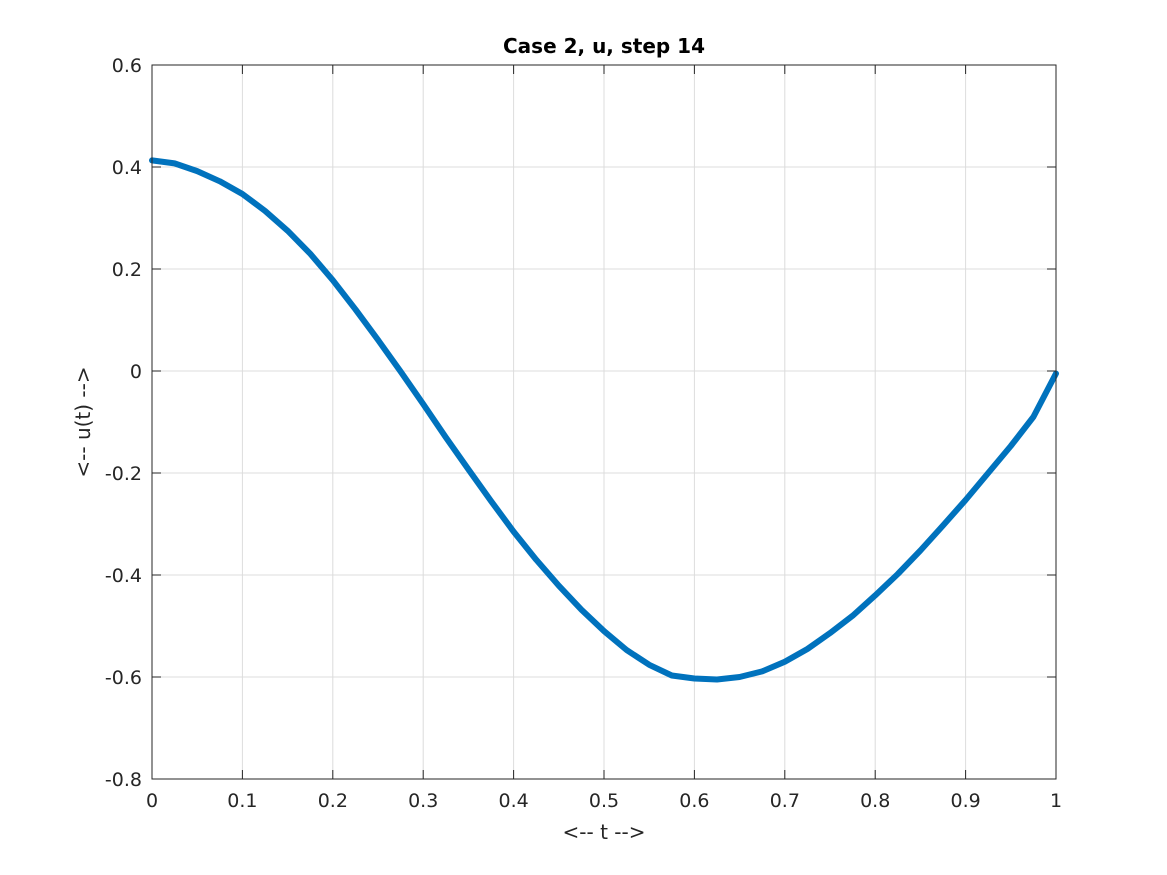 The height and width of the screenshot is (875, 1167). Describe the element at coordinates (875, 801) in the screenshot. I see `x-tick-label: 0.8` at that location.